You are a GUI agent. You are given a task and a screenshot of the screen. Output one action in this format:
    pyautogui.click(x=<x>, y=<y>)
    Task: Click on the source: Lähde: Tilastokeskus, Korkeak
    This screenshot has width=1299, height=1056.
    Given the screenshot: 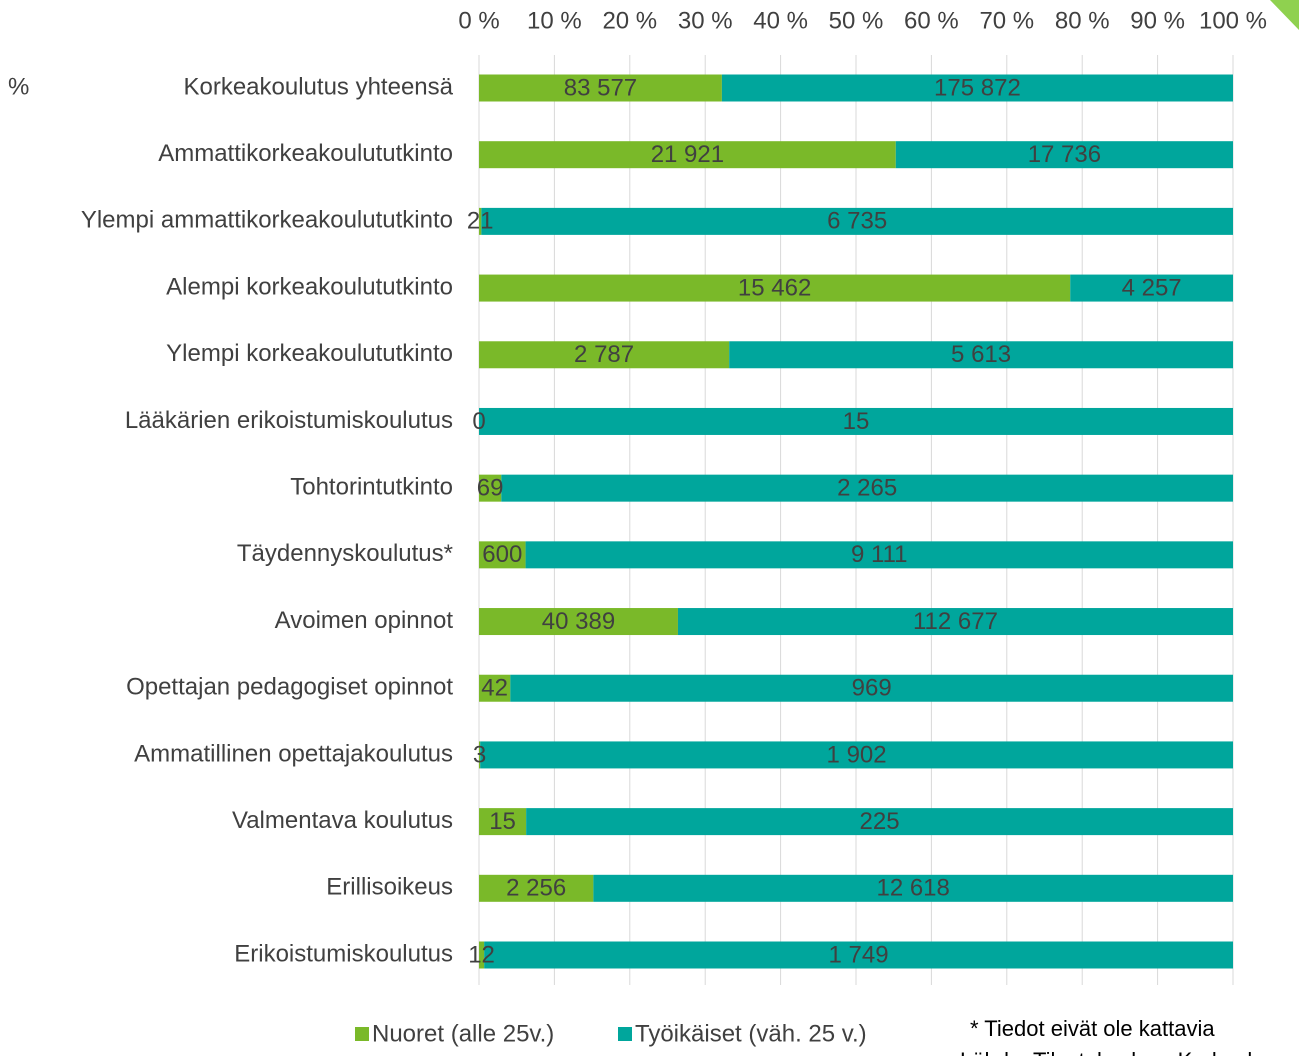 What is the action you would take?
    pyautogui.click(x=1109, y=1052)
    